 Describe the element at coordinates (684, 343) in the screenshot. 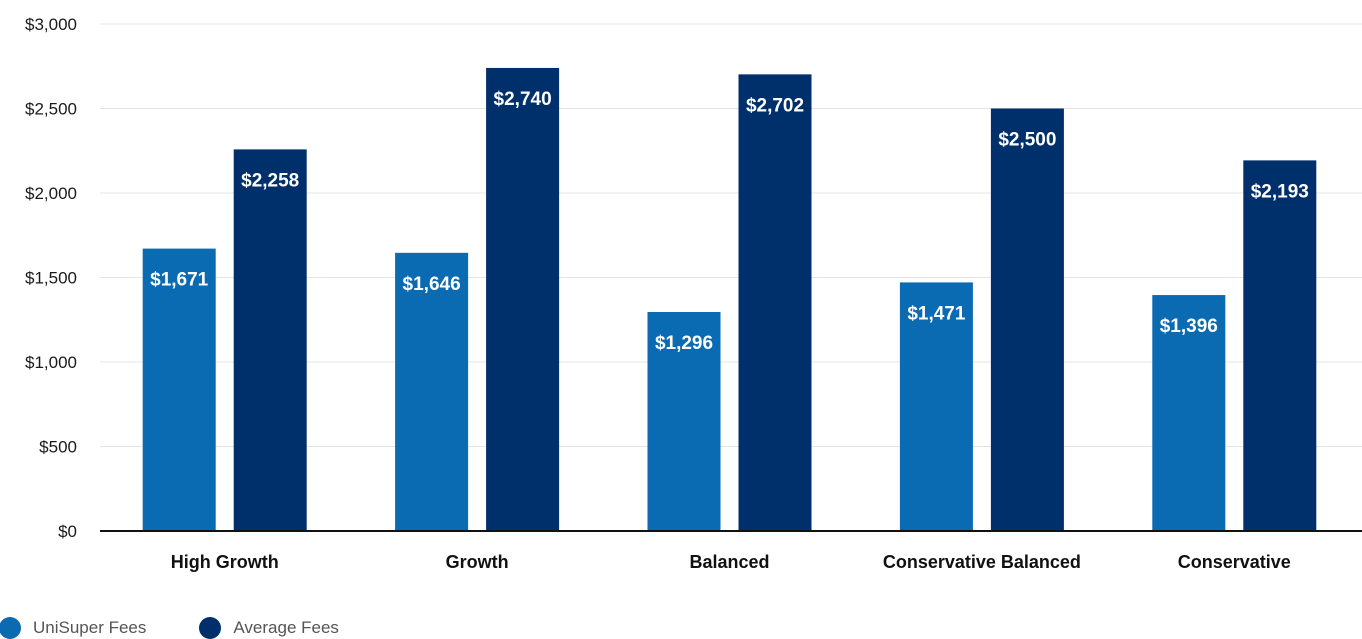

I see `bar-data-label: $1,296` at that location.